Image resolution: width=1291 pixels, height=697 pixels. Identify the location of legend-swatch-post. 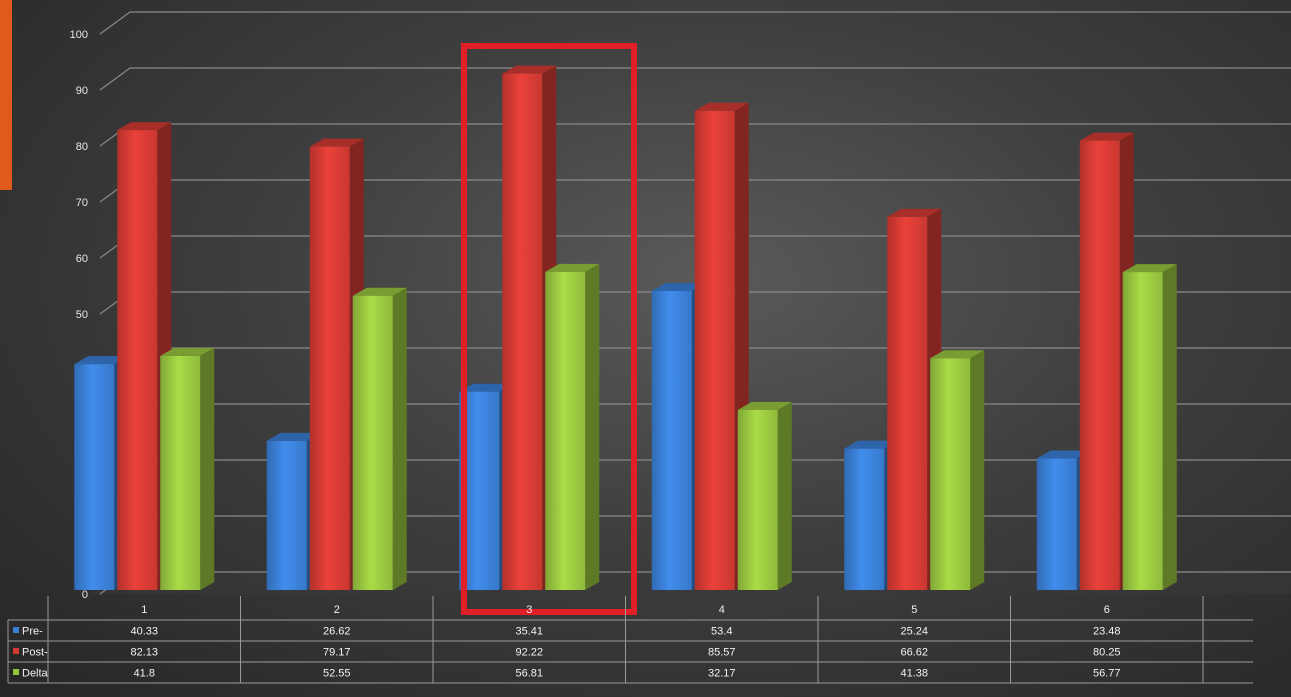
(16, 651).